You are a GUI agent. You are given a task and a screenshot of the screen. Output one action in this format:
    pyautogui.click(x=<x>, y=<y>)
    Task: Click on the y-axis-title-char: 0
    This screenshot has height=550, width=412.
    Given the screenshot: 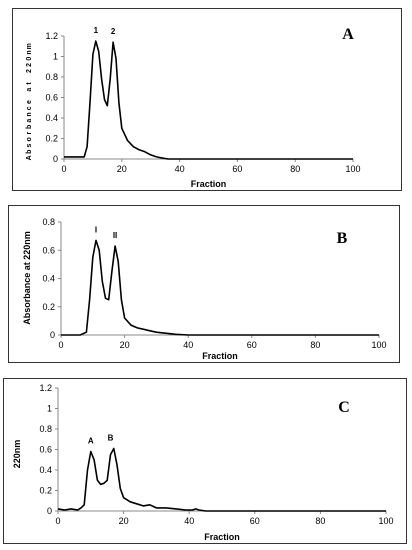 What is the action you would take?
    pyautogui.click(x=29, y=59)
    